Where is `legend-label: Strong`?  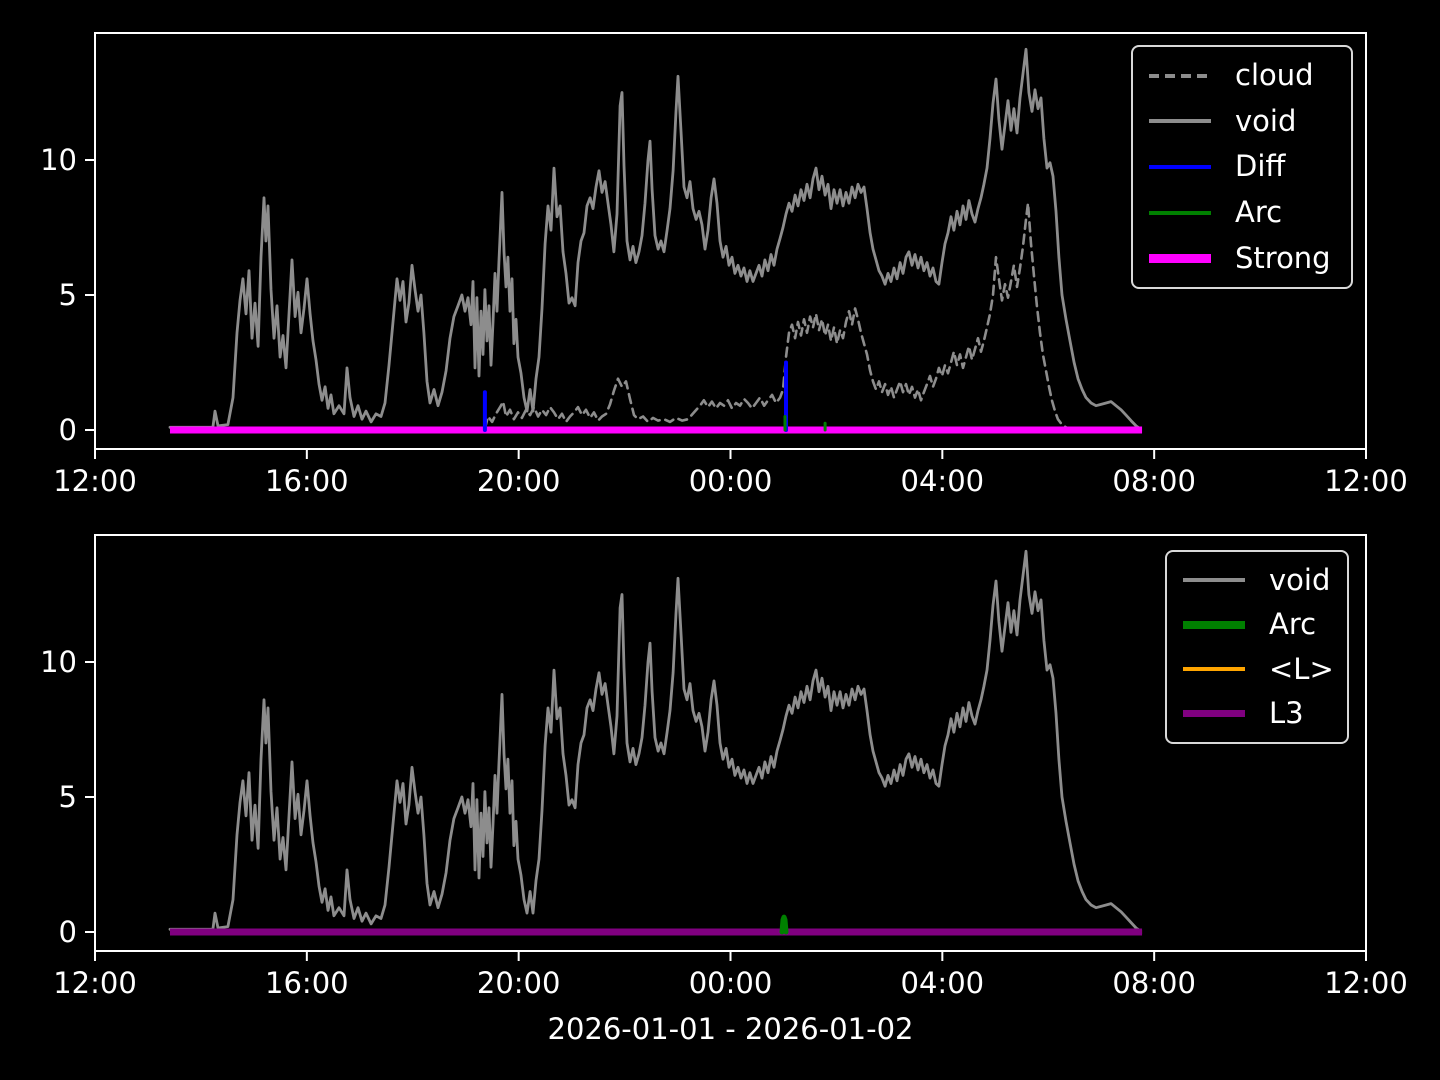
legend-label: Strong is located at coordinates (1283, 257).